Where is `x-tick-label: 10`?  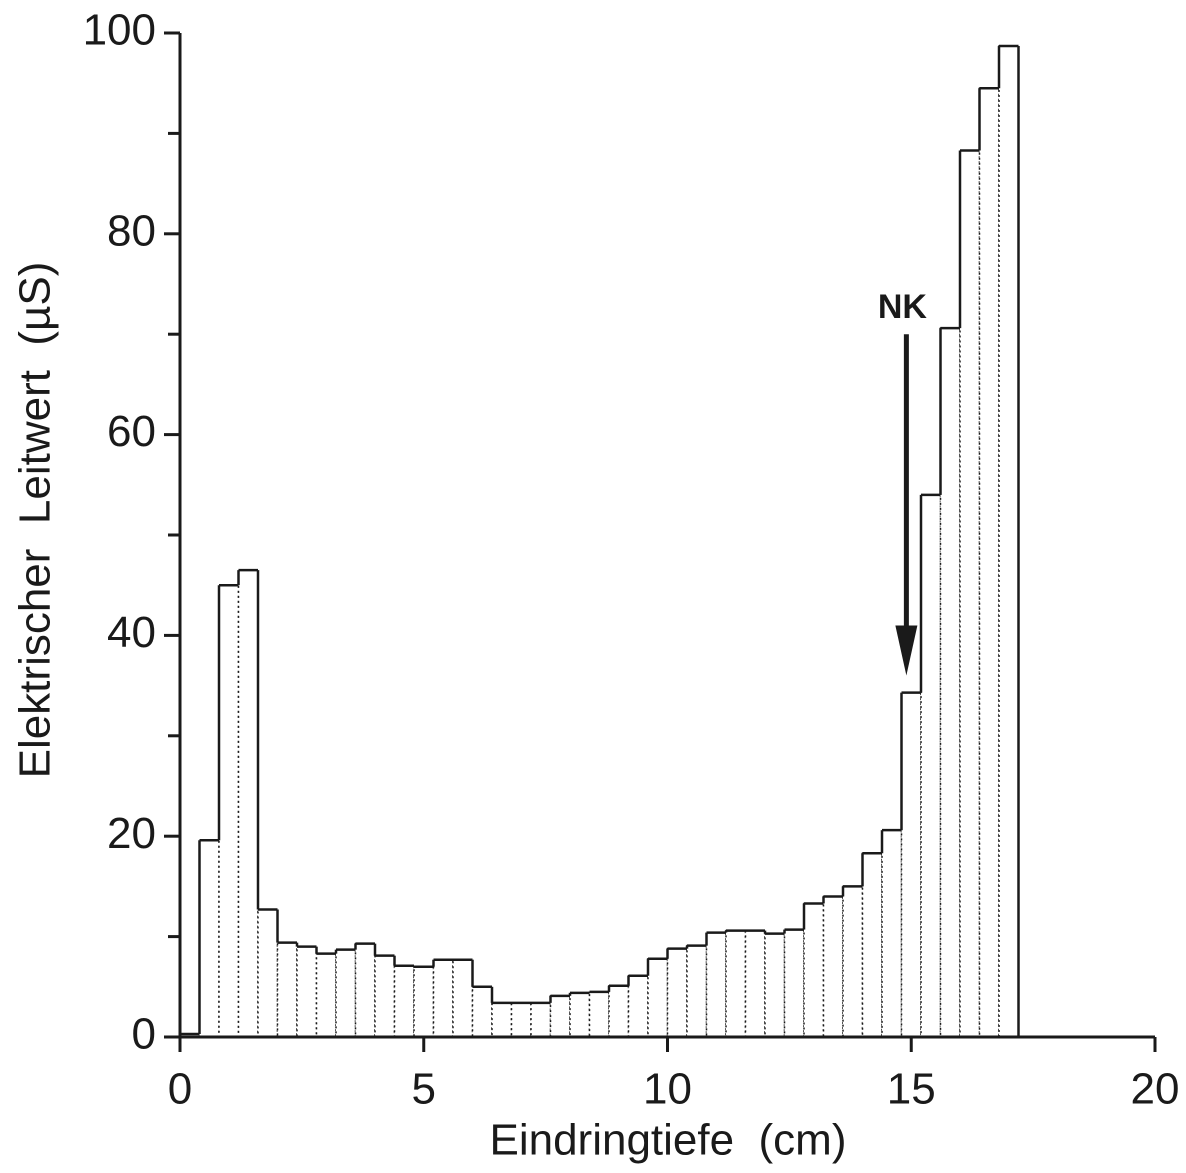 x-tick-label: 10 is located at coordinates (667, 1089).